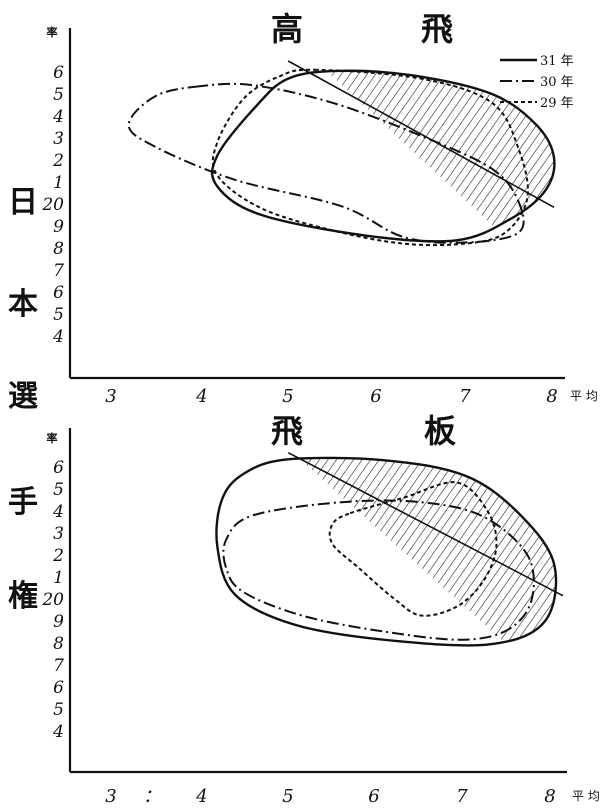 The image size is (615, 810). Describe the element at coordinates (440, 431) in the screenshot. I see `chart-title-char: 板` at that location.